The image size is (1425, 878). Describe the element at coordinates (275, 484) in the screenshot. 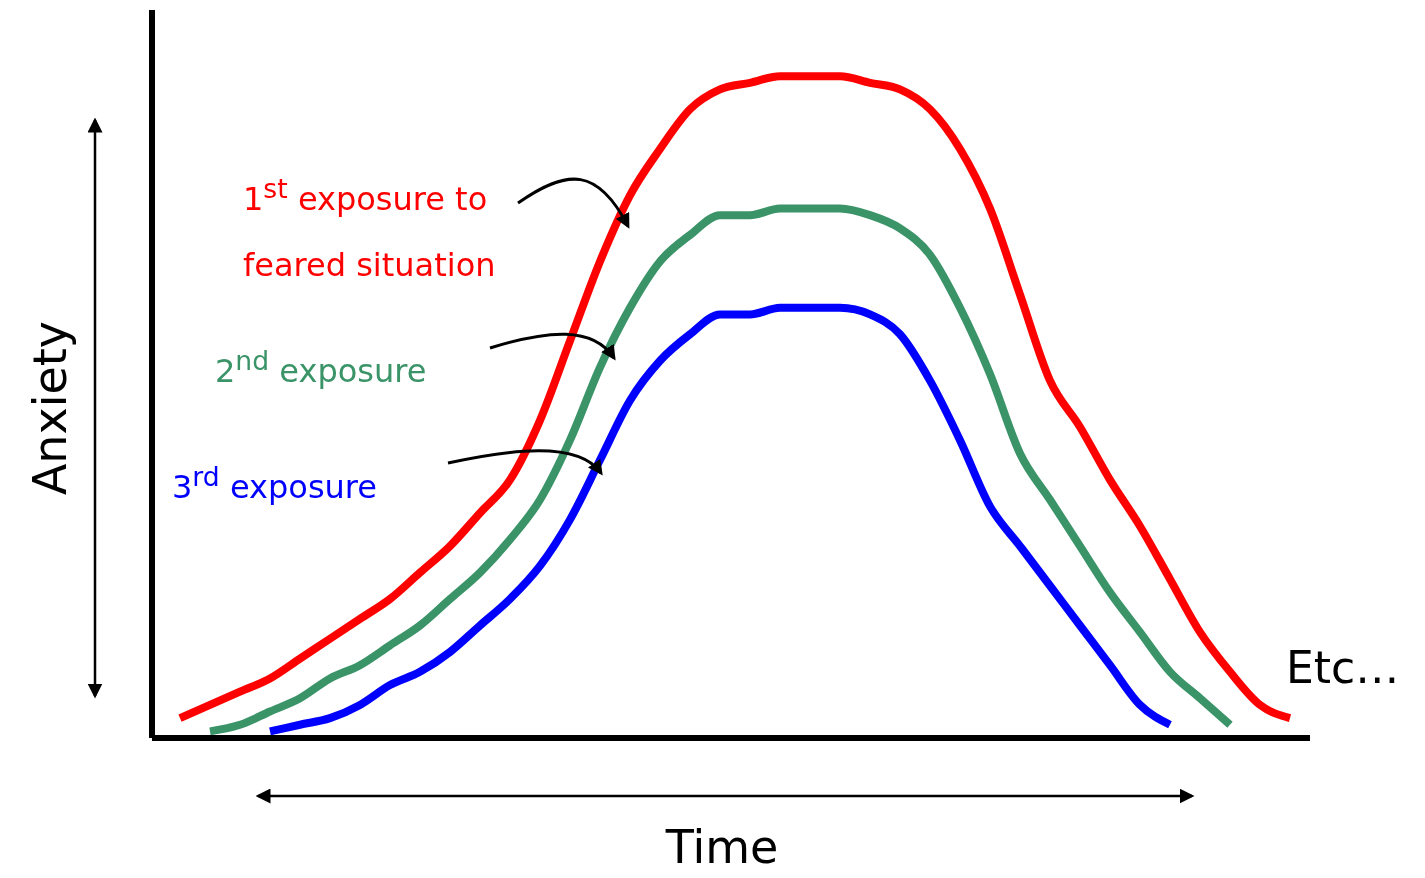

I see `text: 3$^{rd}$ exposure` at that location.